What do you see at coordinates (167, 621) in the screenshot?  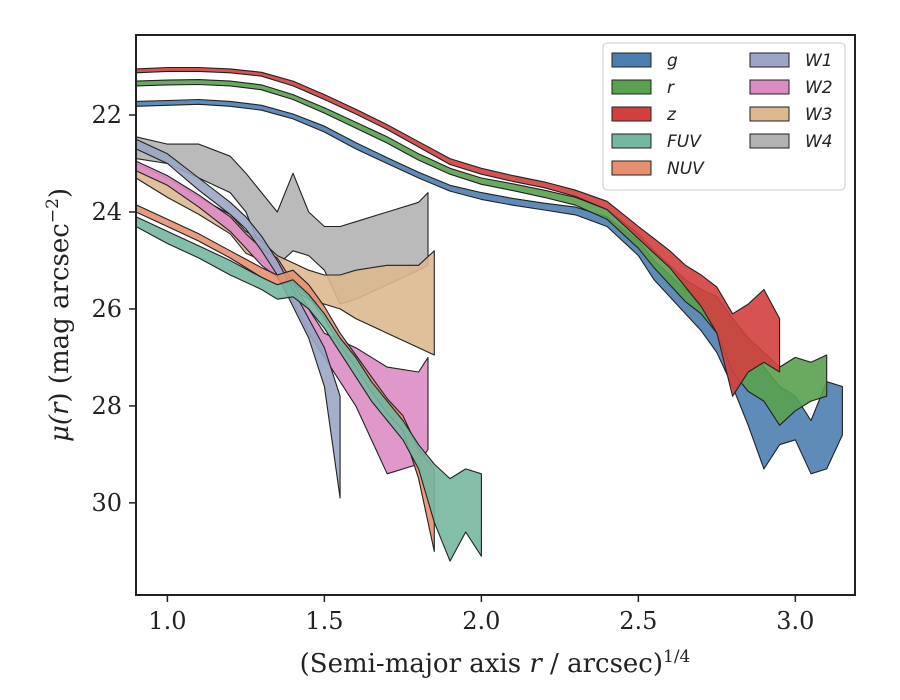 I see `x-tick-label: 1.0` at bounding box center [167, 621].